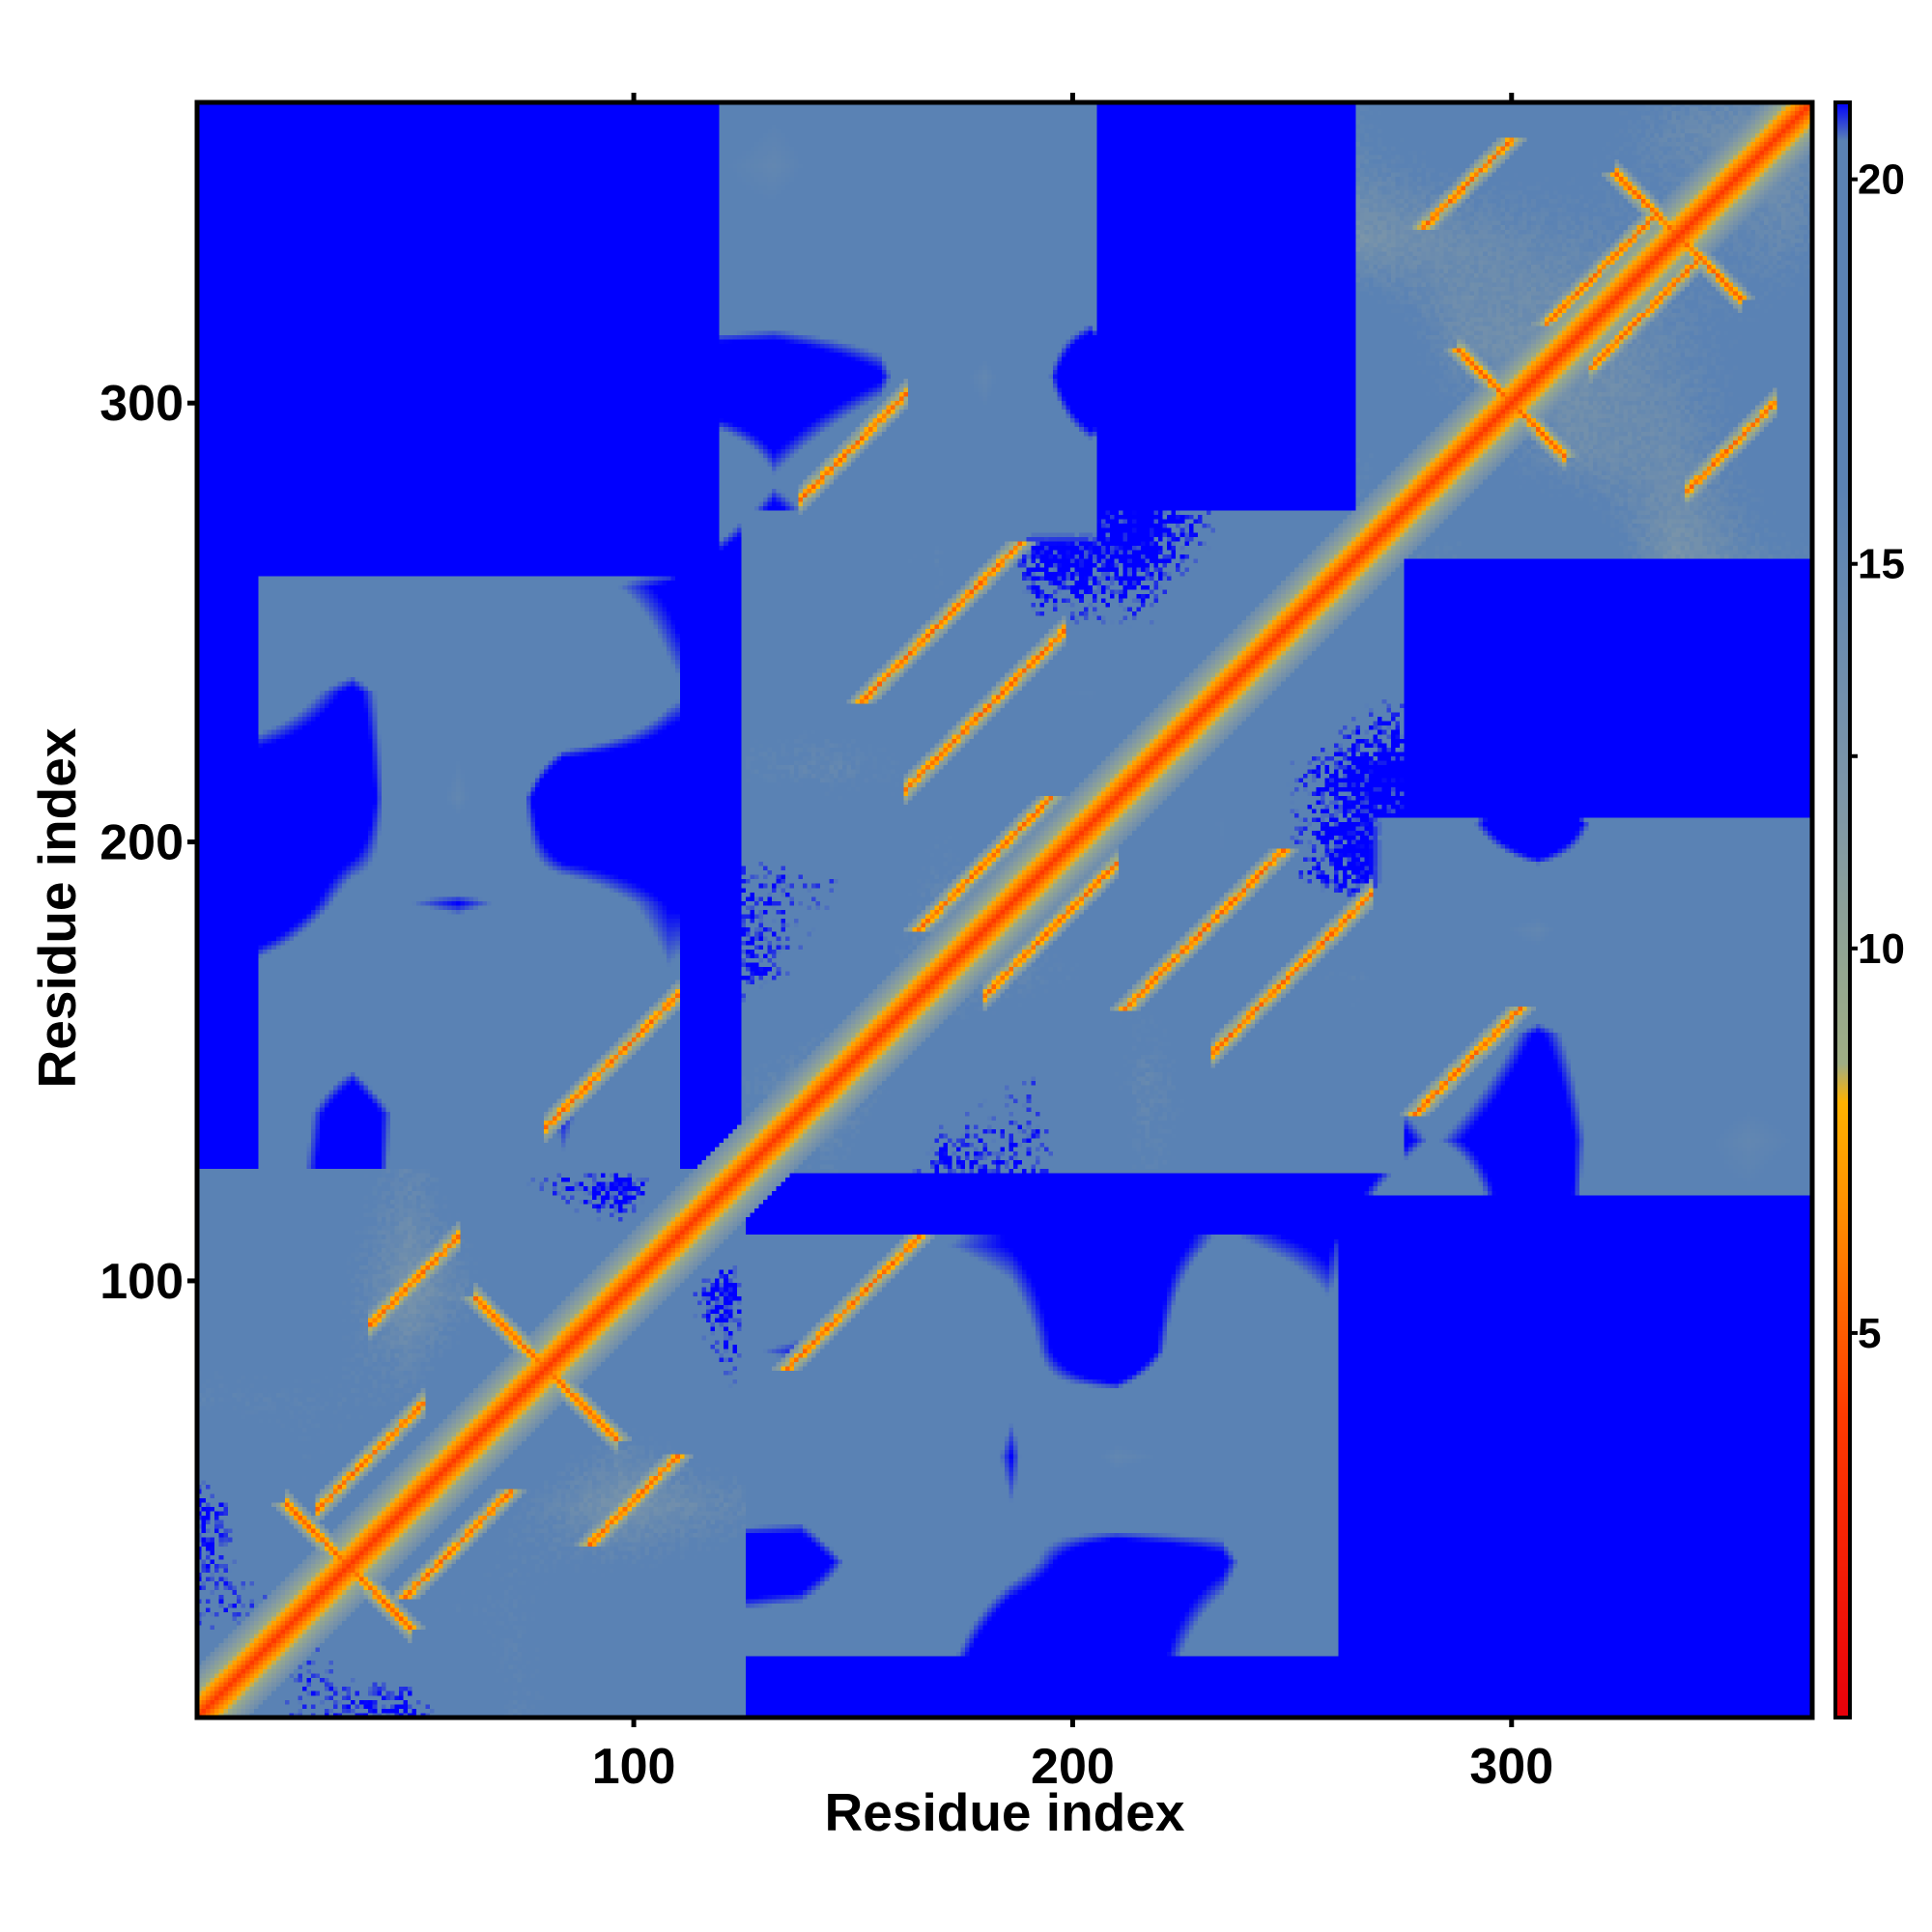 This screenshot has height=1932, width=1932. What do you see at coordinates (141, 404) in the screenshot?
I see `y-tick-label: 300` at bounding box center [141, 404].